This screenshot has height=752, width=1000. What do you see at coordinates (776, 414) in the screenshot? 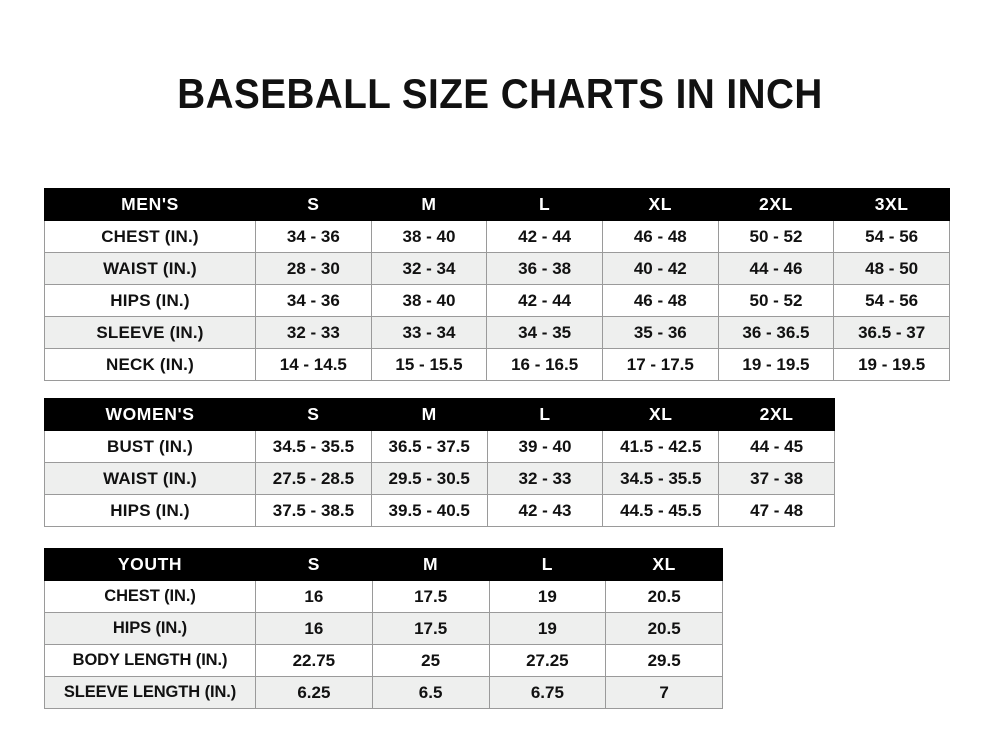
I see `column-header-2xl: 2XL` at bounding box center [776, 414].